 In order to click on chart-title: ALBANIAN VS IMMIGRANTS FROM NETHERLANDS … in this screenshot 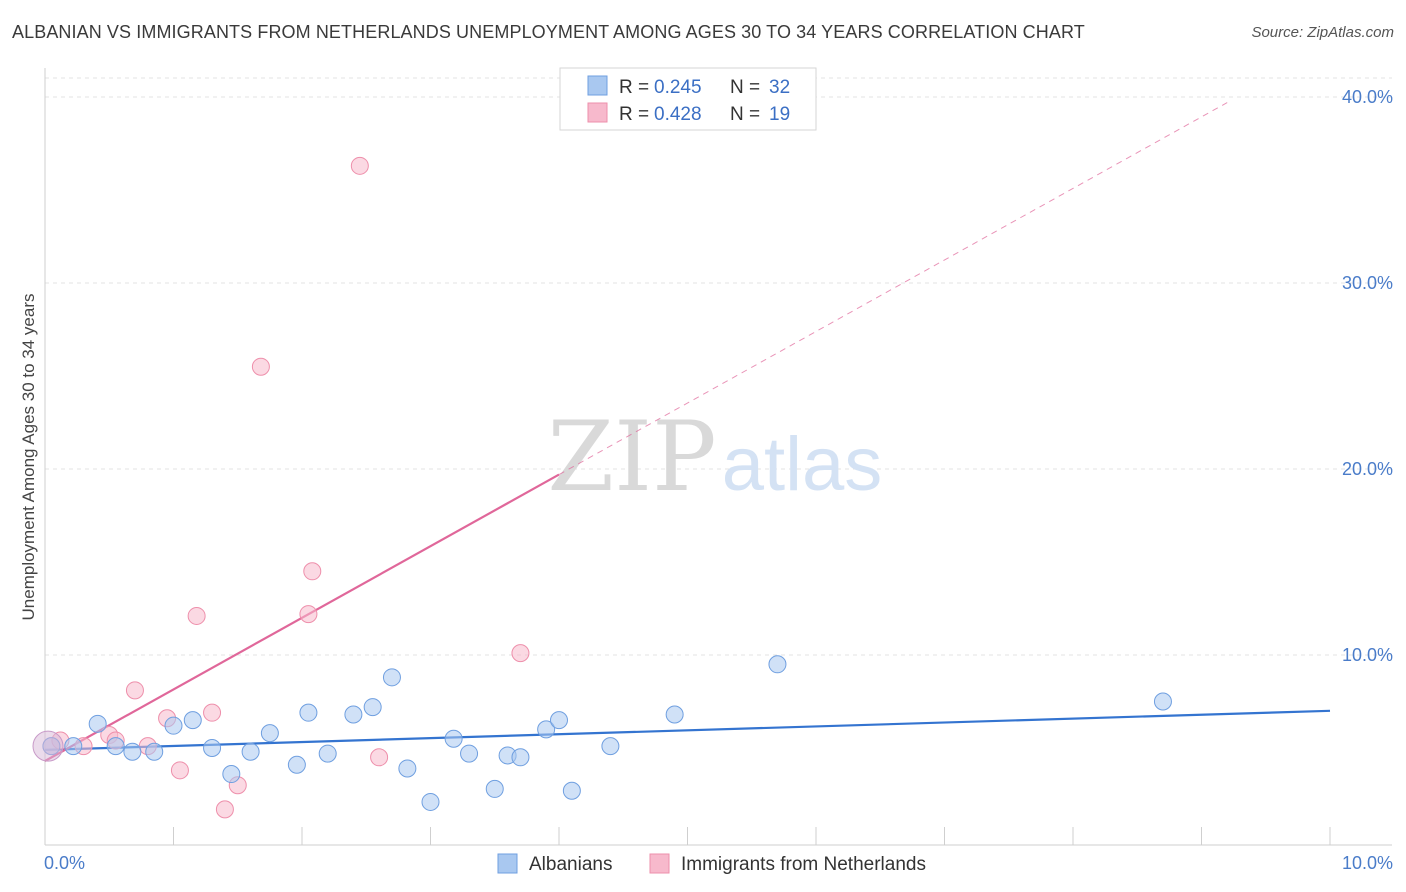, I will do `click(548, 32)`.